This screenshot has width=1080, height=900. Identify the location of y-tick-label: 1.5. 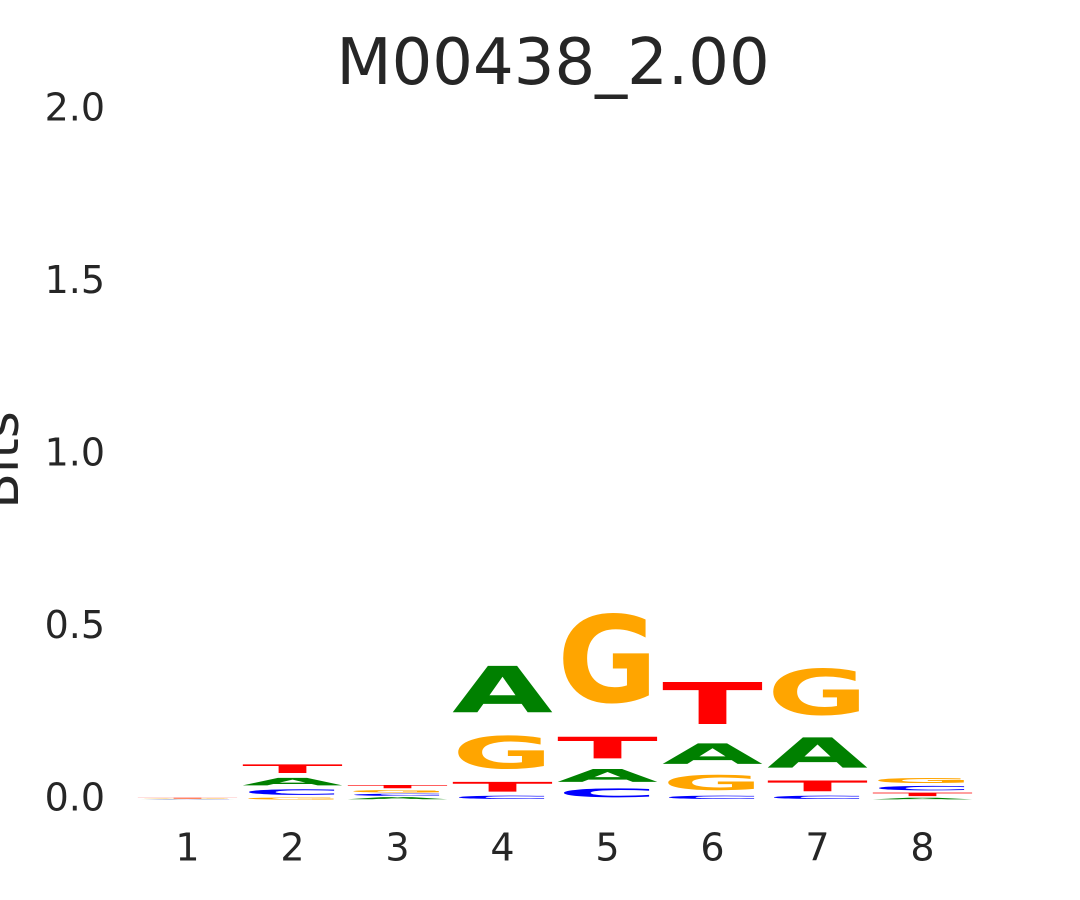
(75, 280).